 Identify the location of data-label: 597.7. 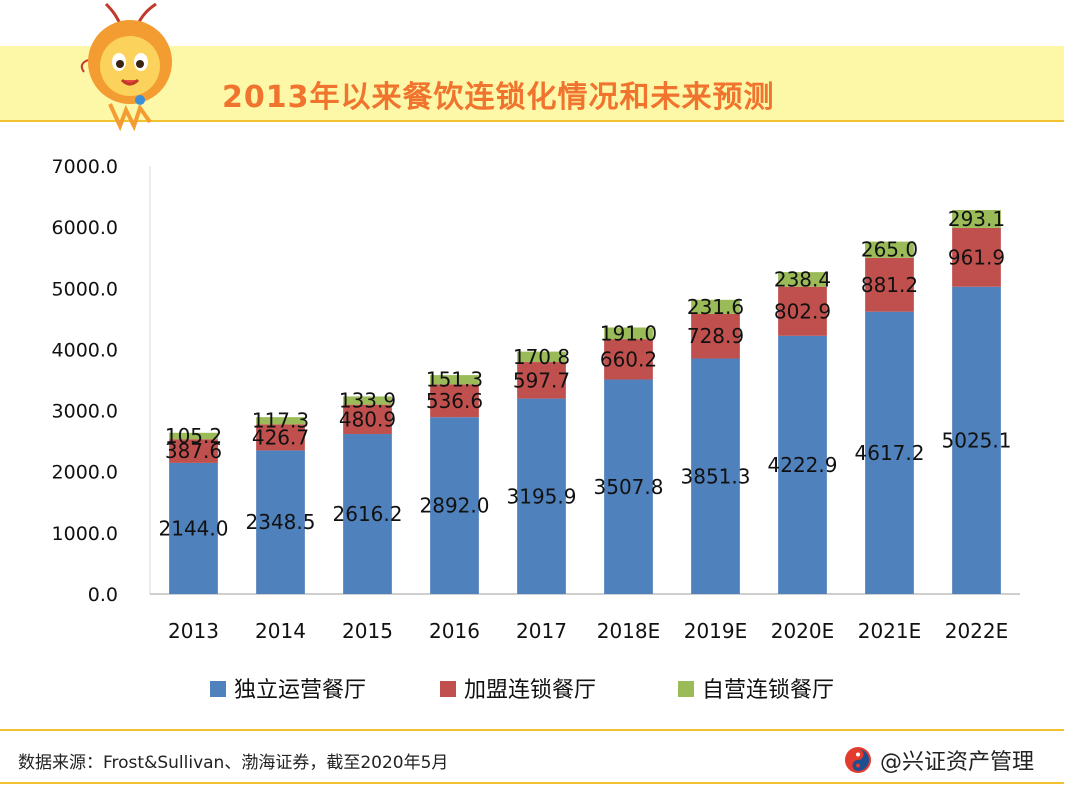
(541, 380).